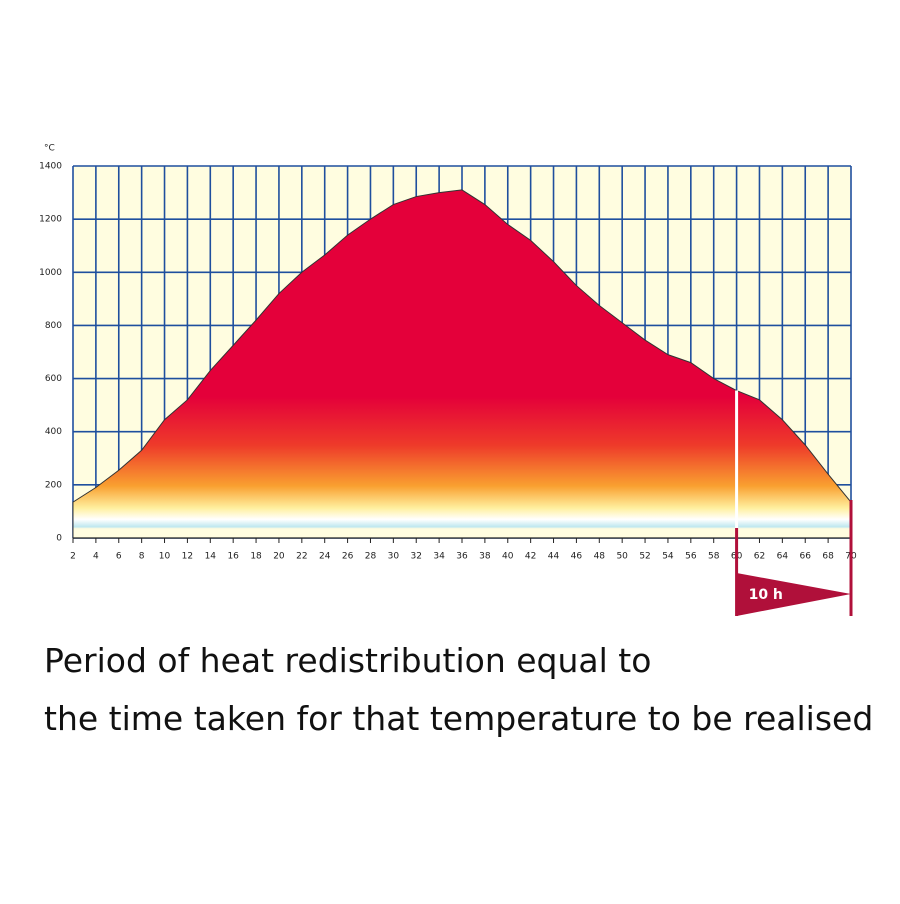  Describe the element at coordinates (50, 220) in the screenshot. I see `y-tick-label: 1200` at that location.